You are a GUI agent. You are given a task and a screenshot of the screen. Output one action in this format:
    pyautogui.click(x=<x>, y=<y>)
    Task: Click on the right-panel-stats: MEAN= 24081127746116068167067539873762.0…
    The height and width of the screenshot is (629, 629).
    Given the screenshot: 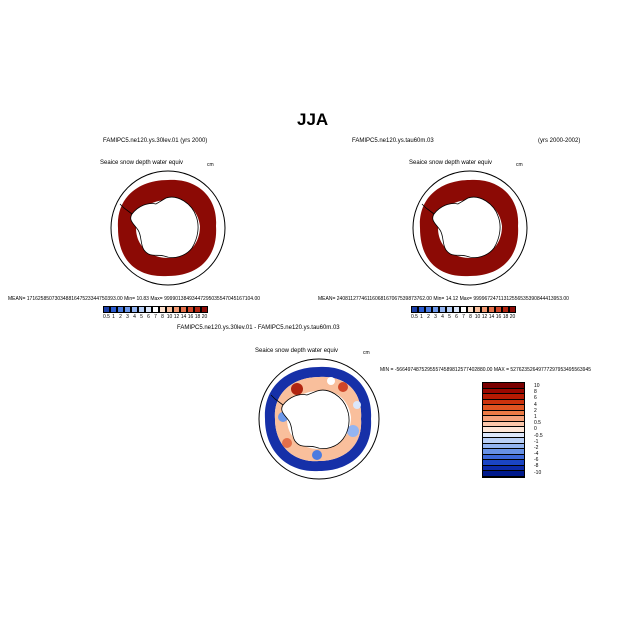 What is the action you would take?
    pyautogui.click(x=443, y=299)
    